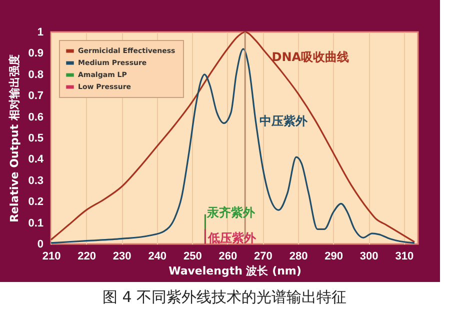  What do you see at coordinates (51, 256) in the screenshot?
I see `x-tick-label: 210` at bounding box center [51, 256].